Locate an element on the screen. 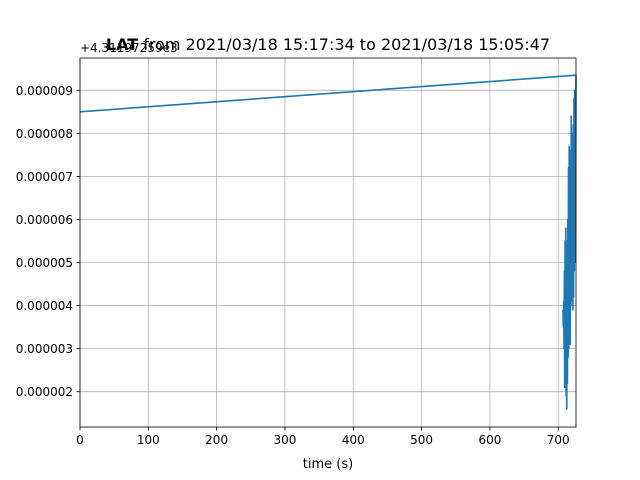 The image size is (640, 480). y-tick-label: 0.000008 is located at coordinates (44, 134).